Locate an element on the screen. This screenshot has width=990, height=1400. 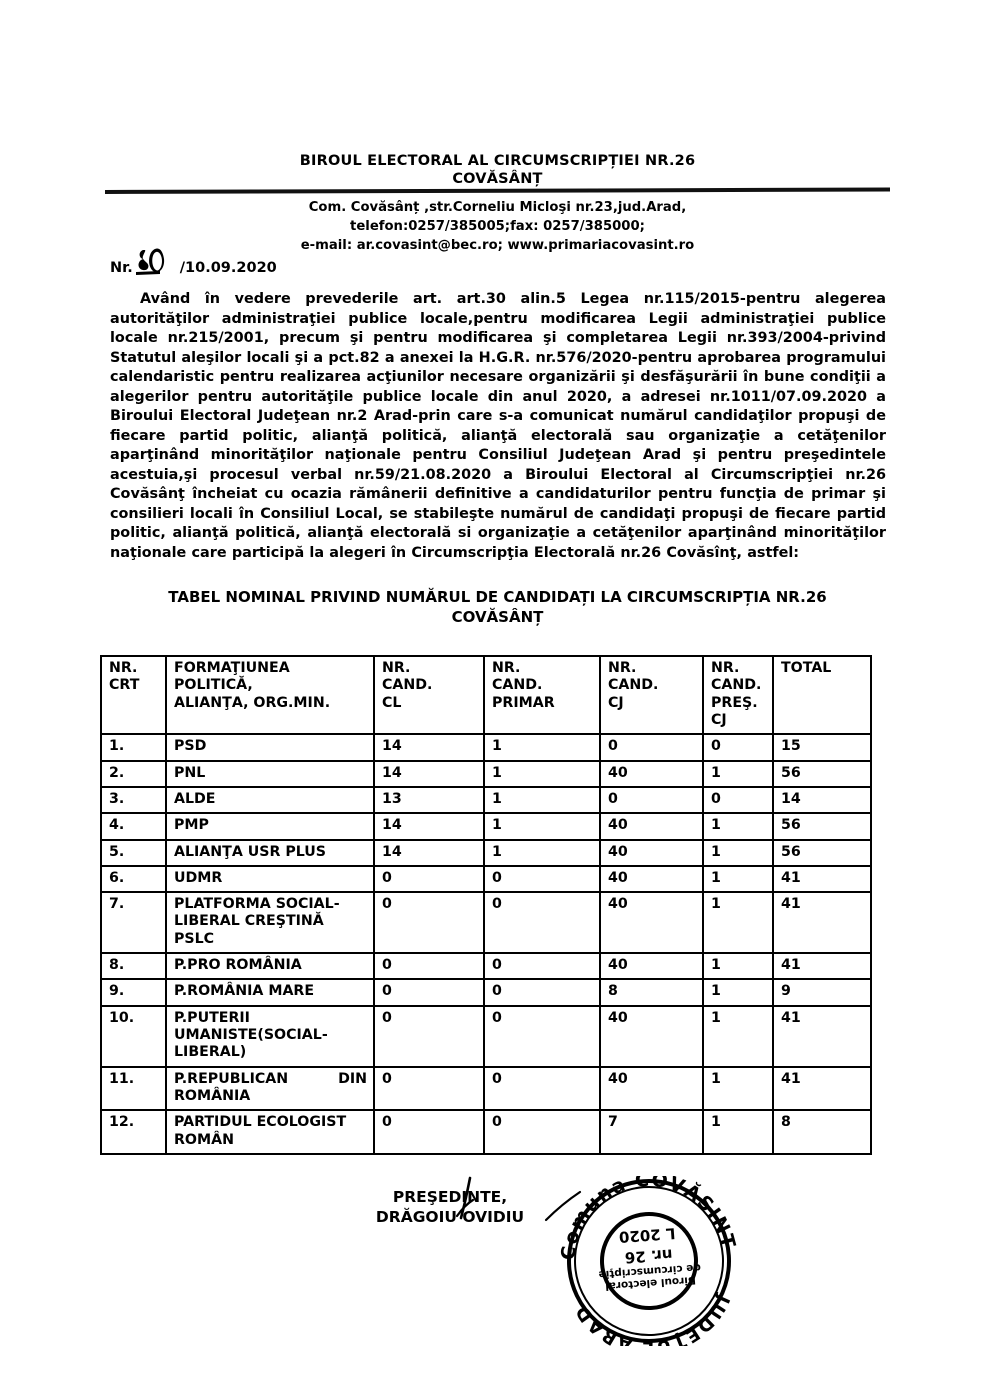
header-line: POLITICĂ, is located at coordinates (213, 685).